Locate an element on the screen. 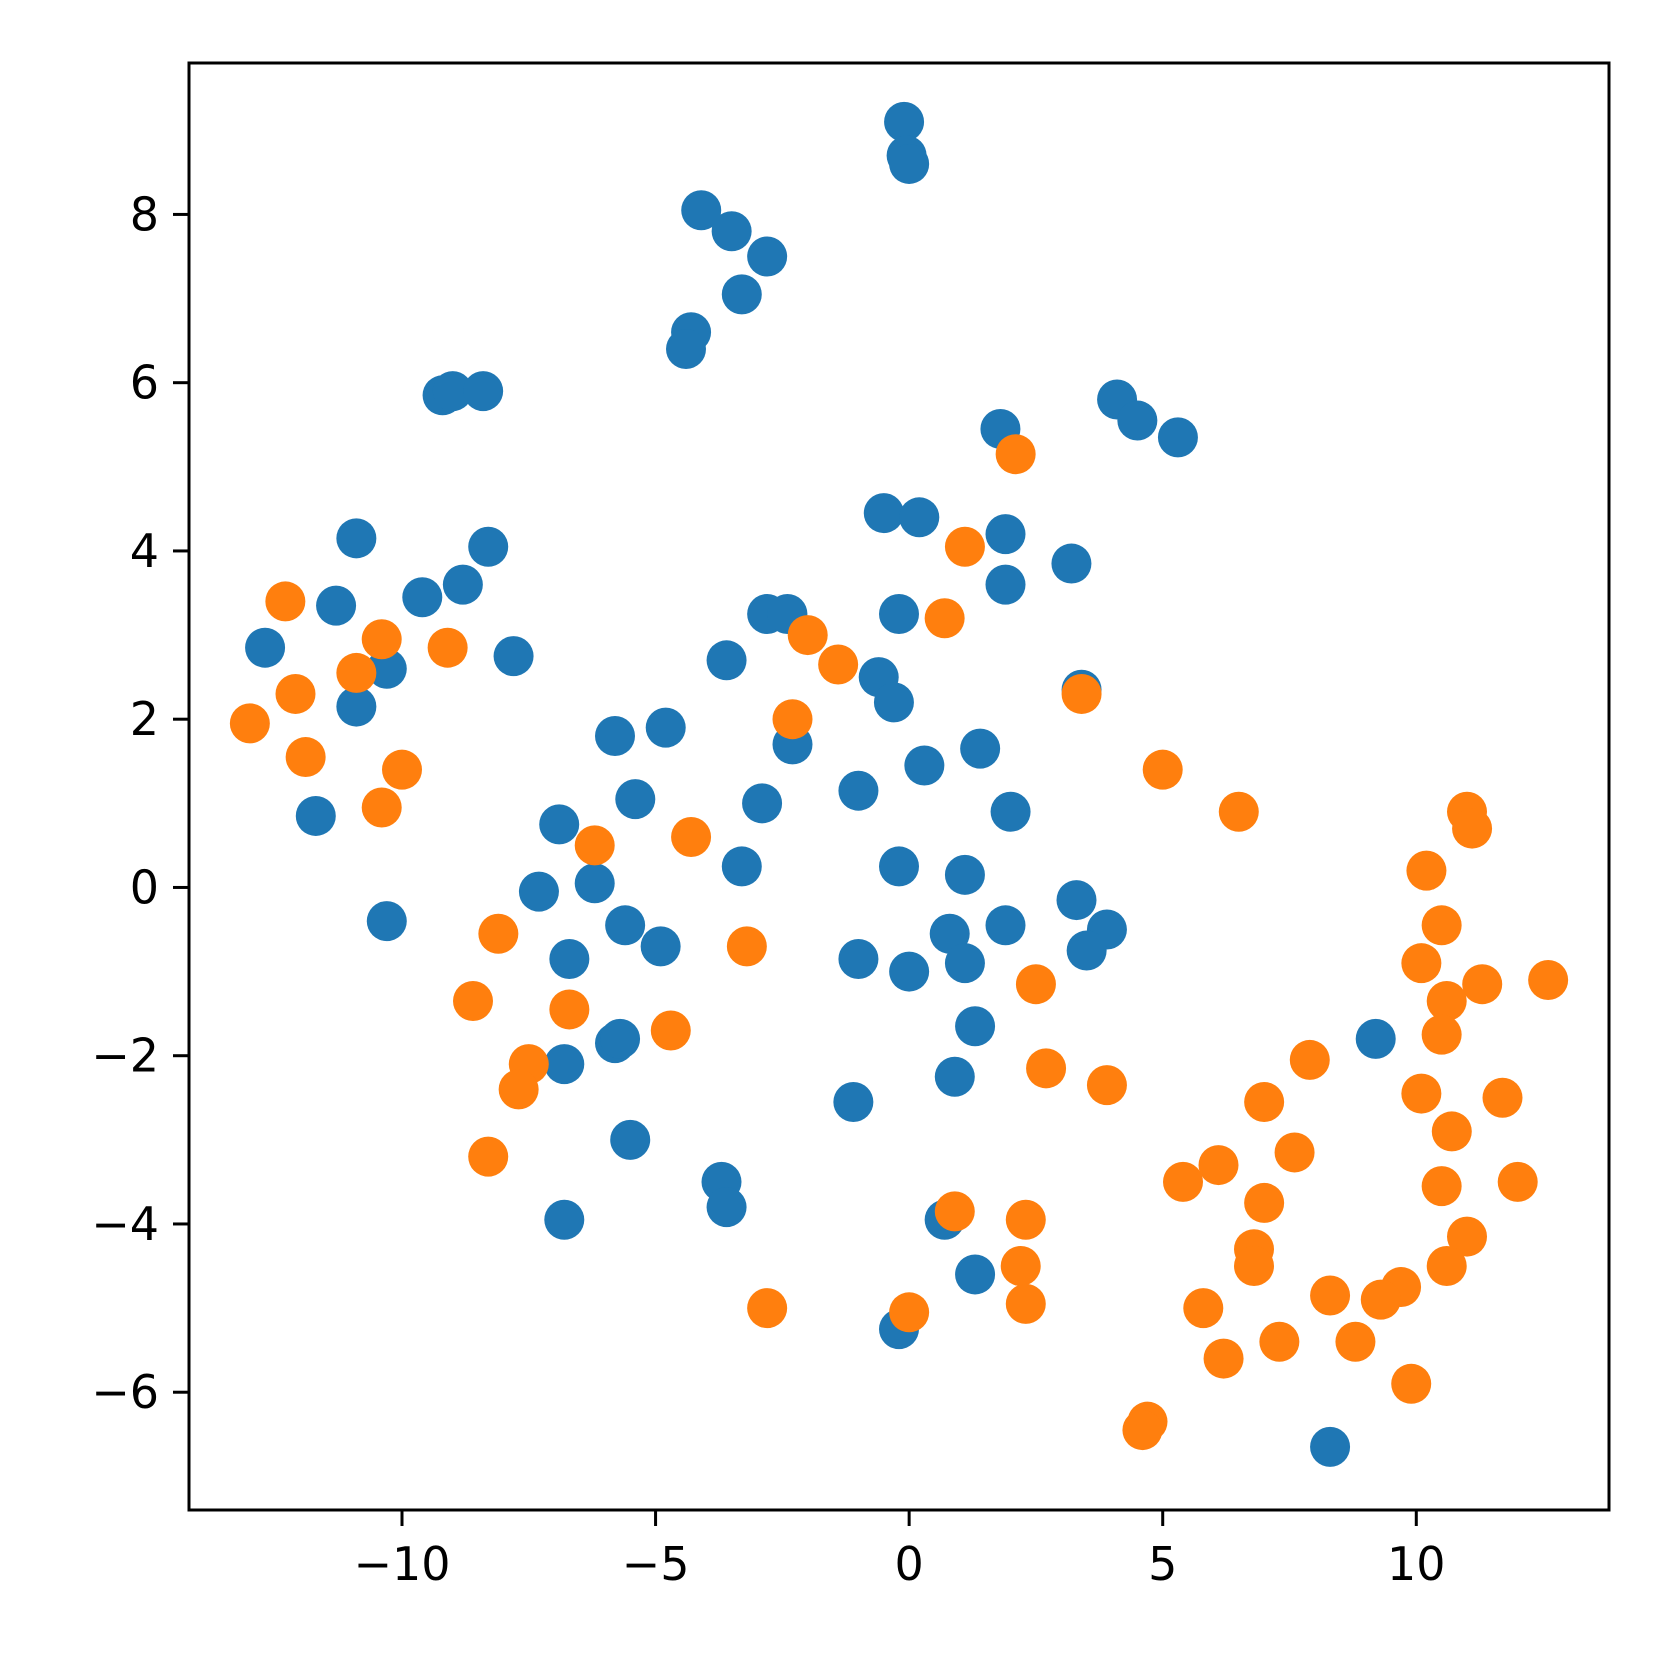  y-tick-label: −6 is located at coordinates (125, 1392).